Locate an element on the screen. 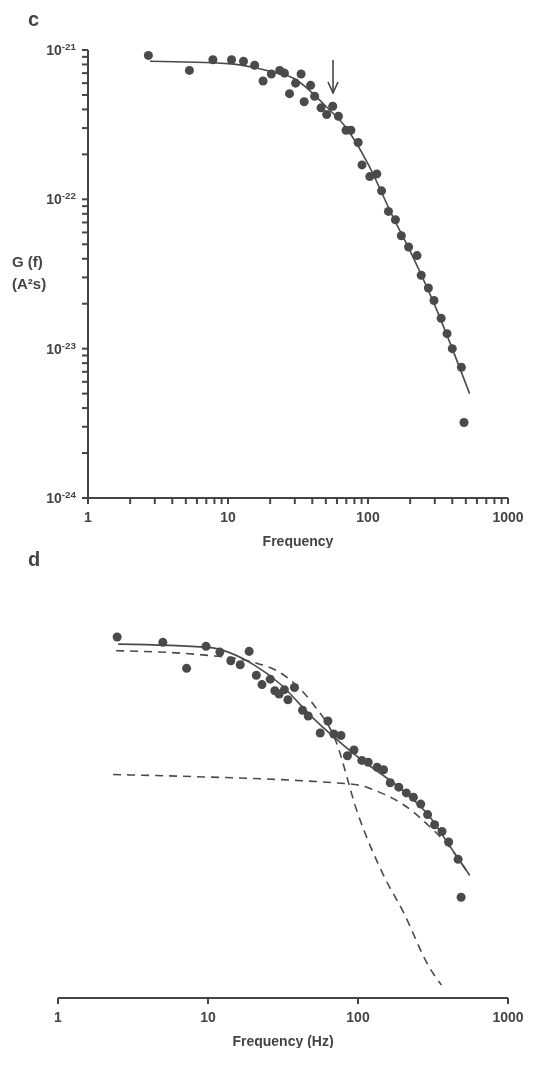 Image resolution: width=547 pixels, height=1090 pixels. x-axis-title: Frequency is located at coordinates (298, 541).